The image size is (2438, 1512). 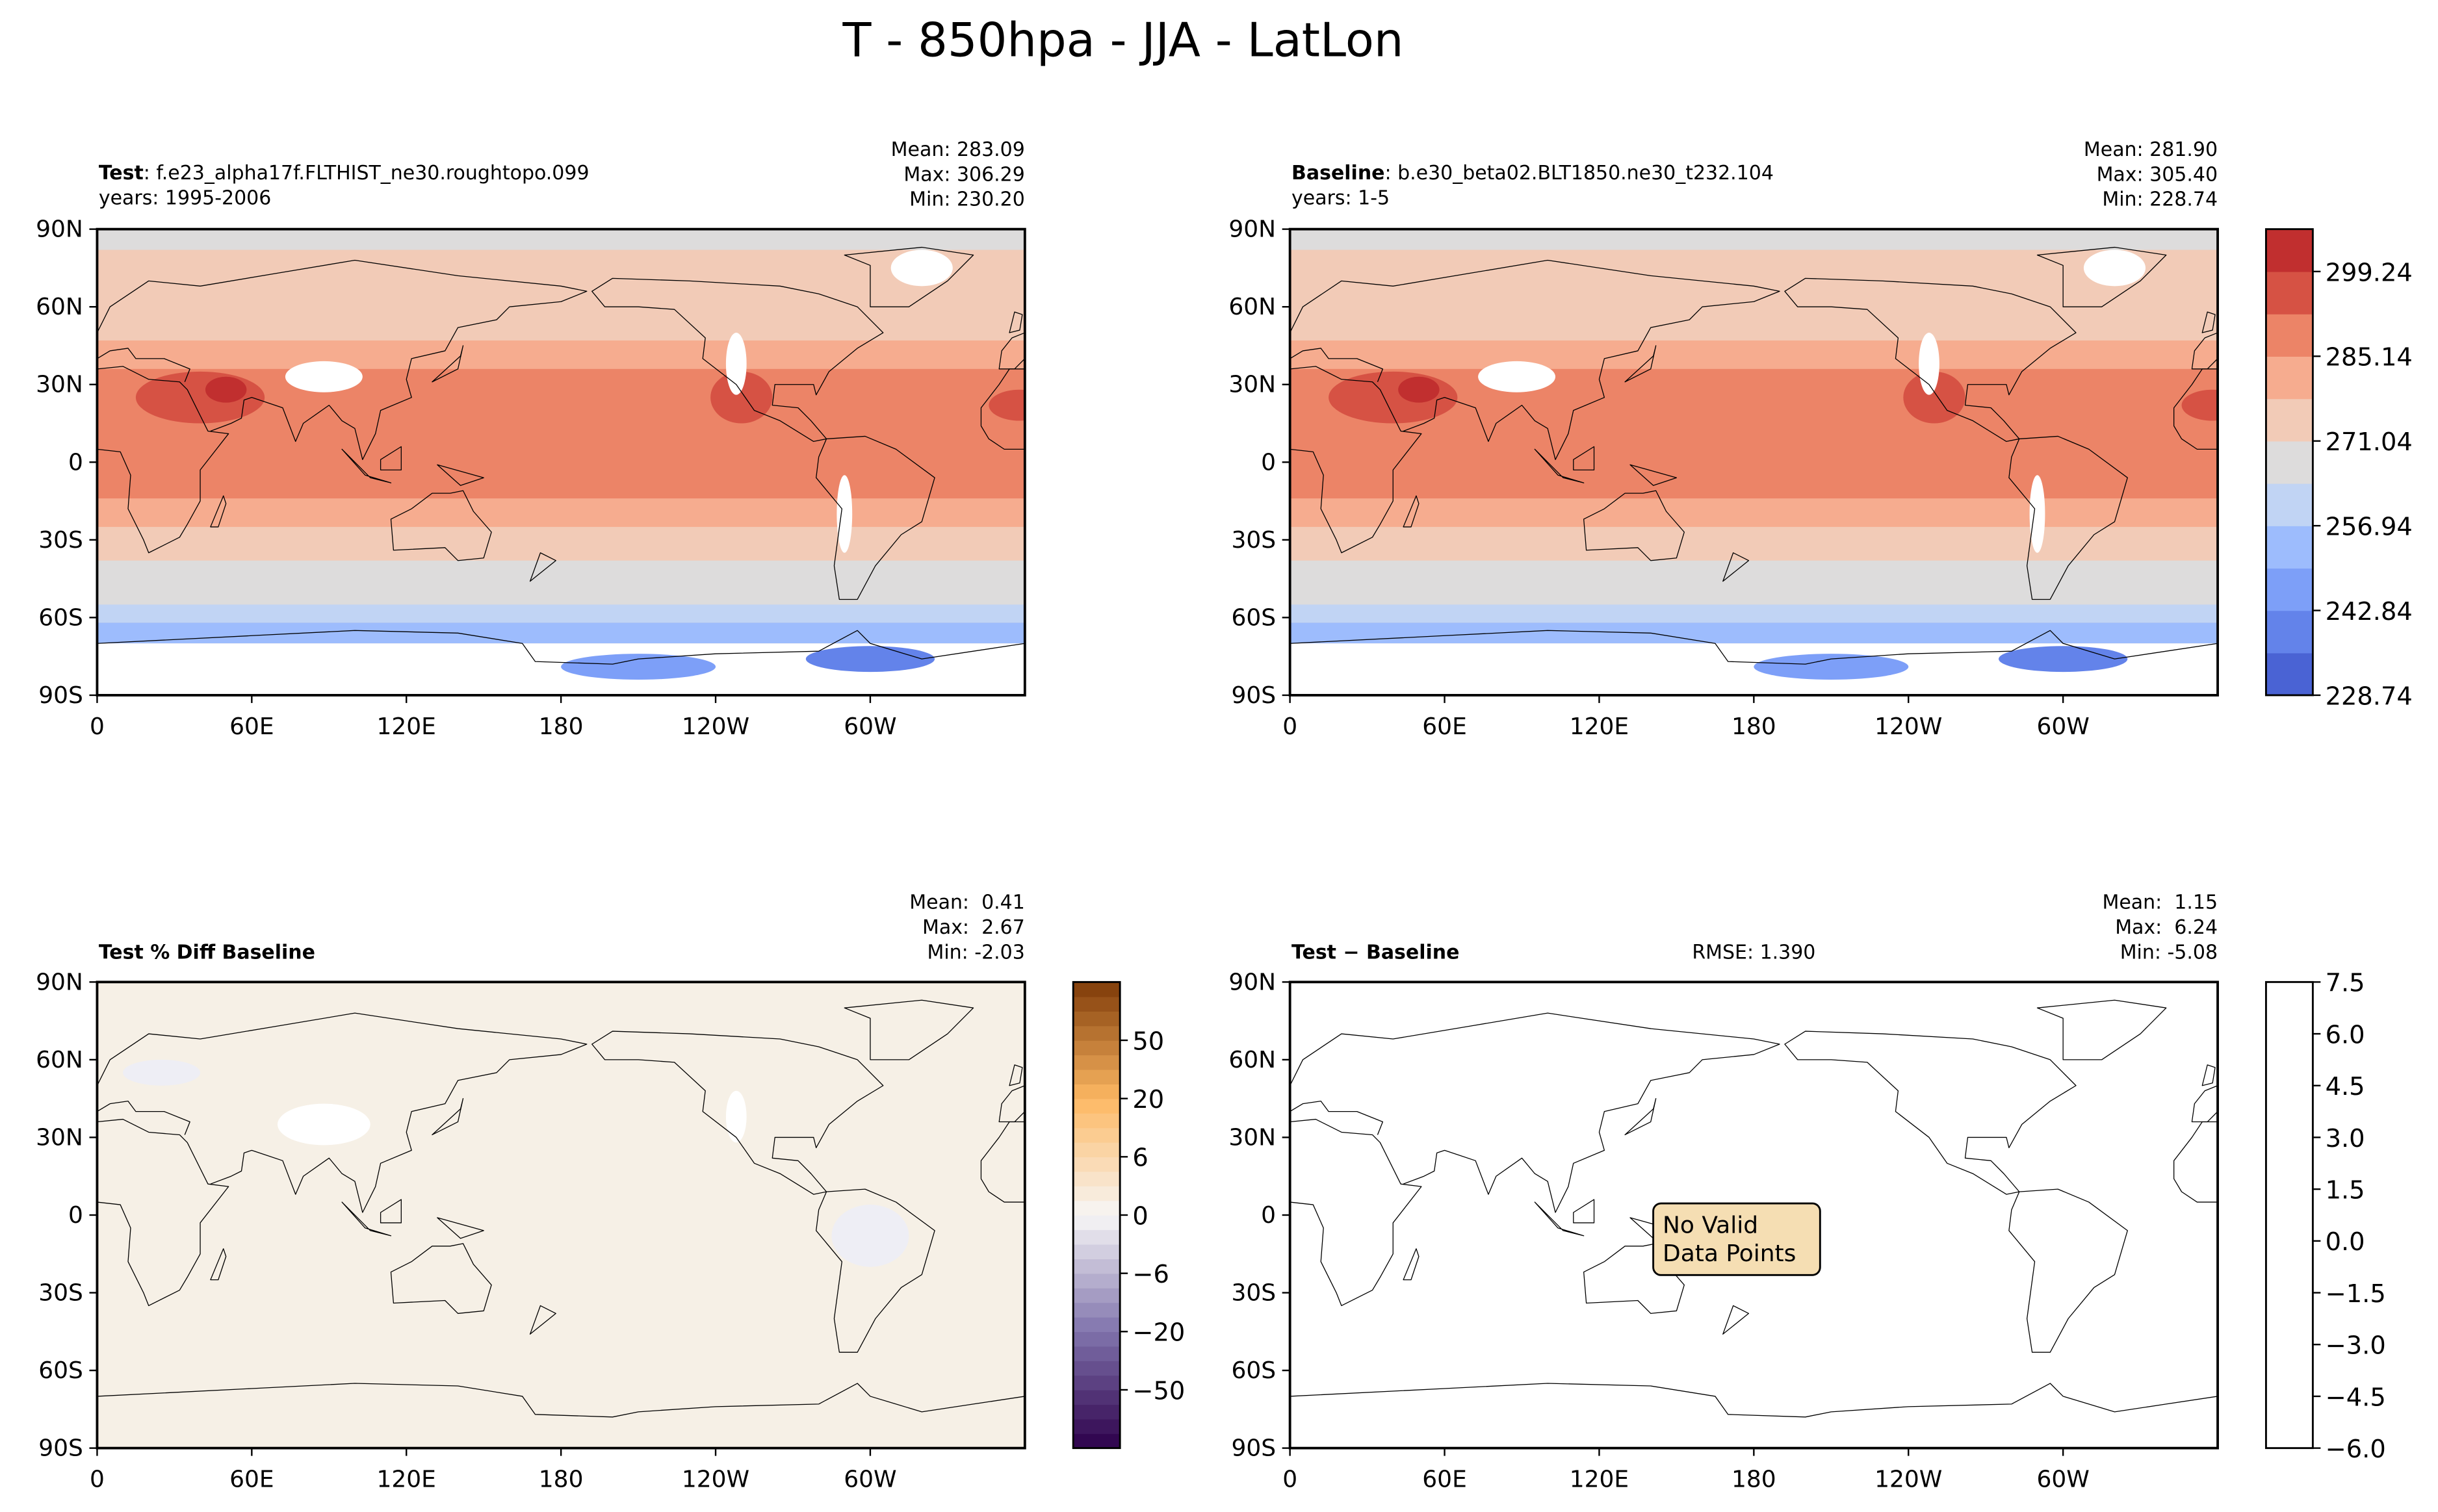 I want to click on colorbar-tick-label: 299.24, so click(x=2370, y=272).